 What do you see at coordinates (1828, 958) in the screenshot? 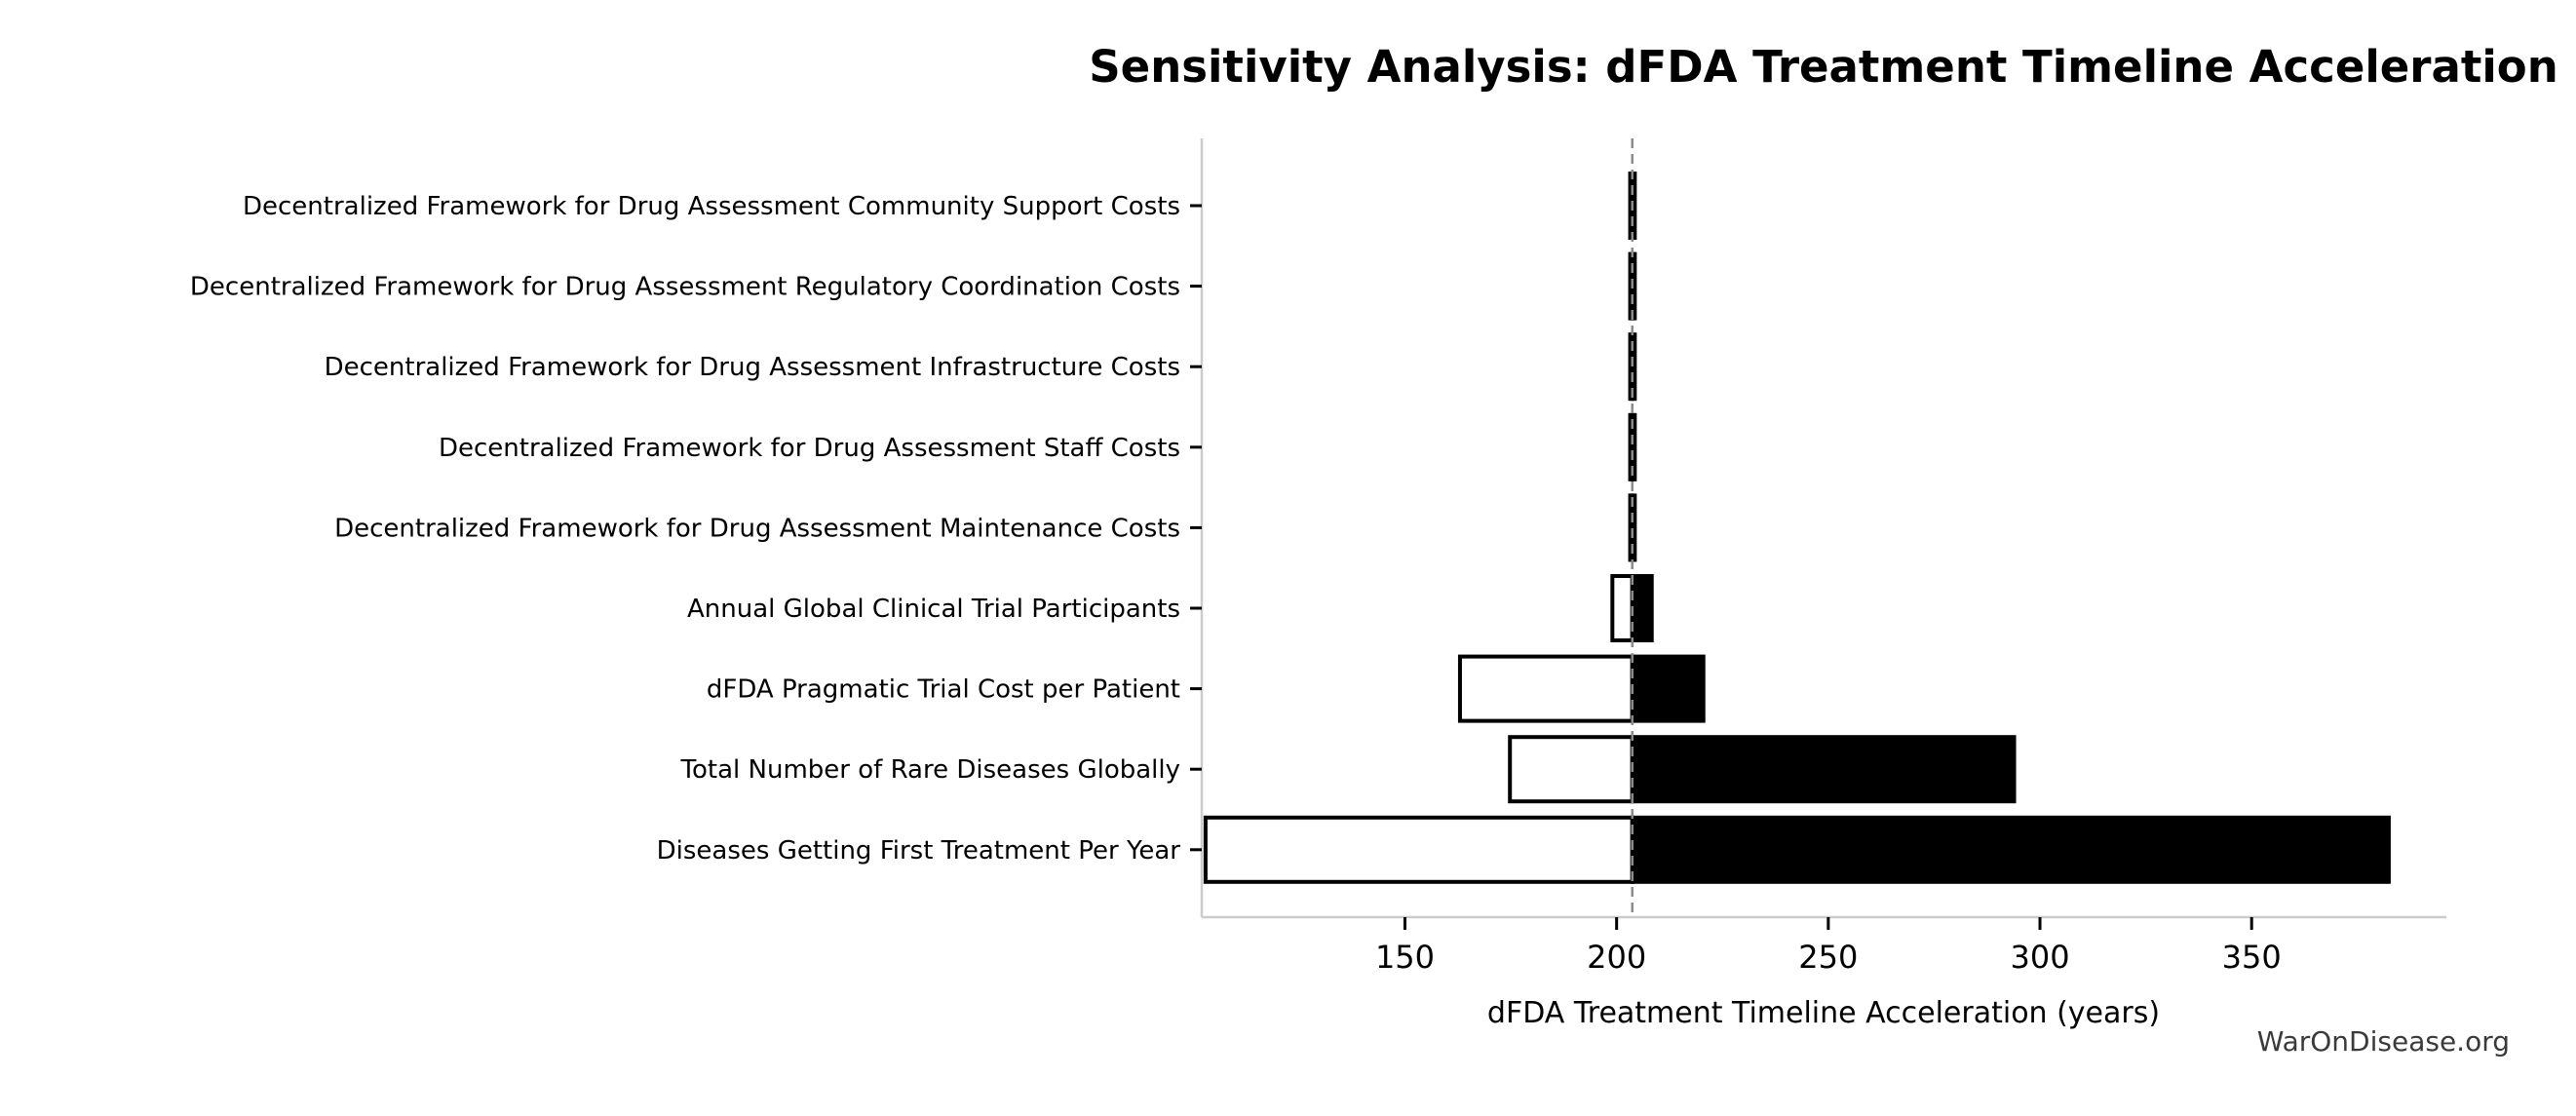
I see `x-tick-label: 250` at bounding box center [1828, 958].